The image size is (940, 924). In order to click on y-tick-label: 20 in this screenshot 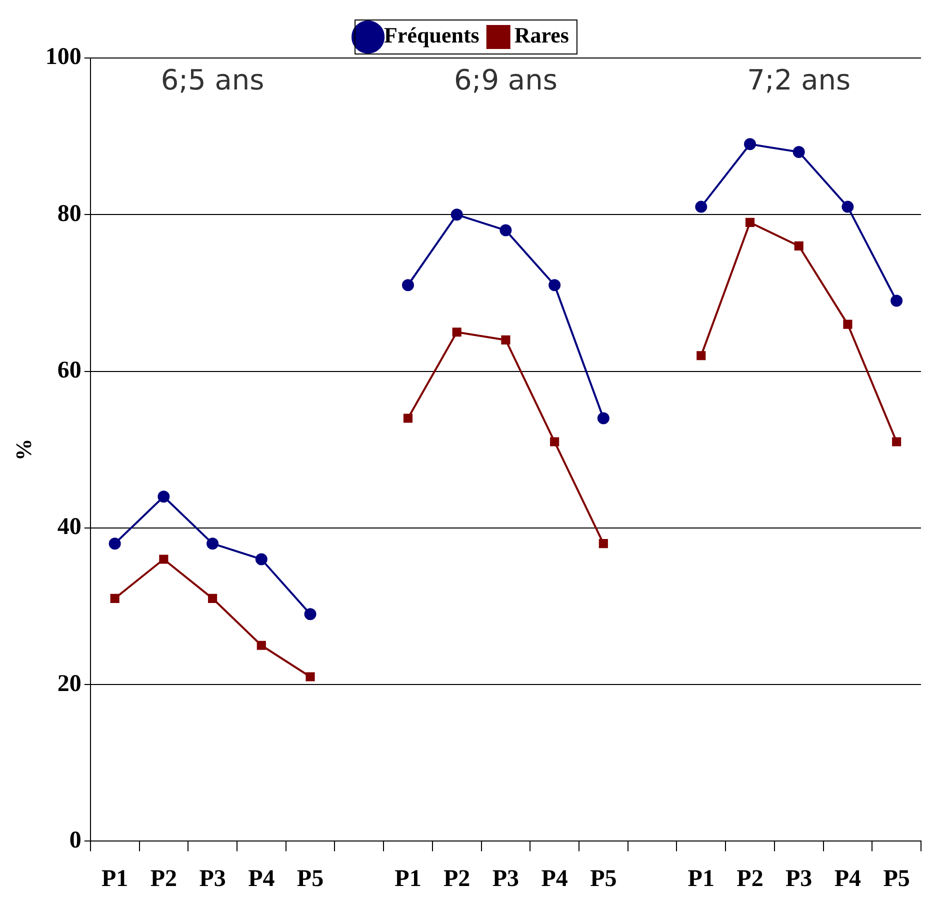, I will do `click(69, 683)`.